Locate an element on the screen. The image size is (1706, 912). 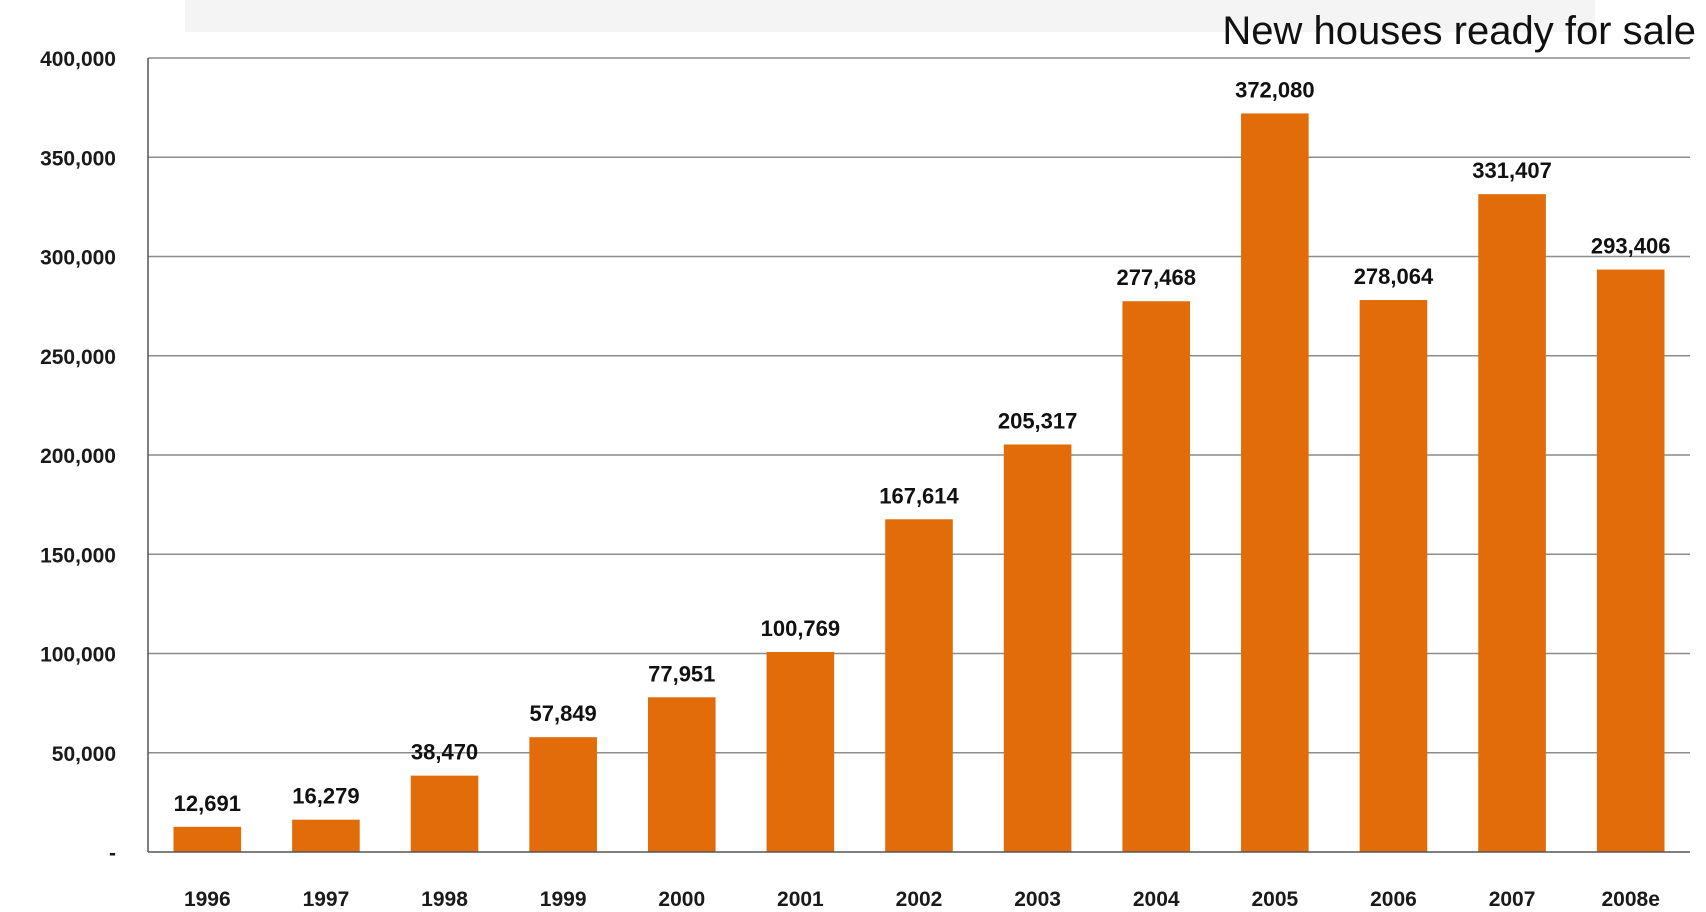
data-label-1997: 16,279 is located at coordinates (325, 796).